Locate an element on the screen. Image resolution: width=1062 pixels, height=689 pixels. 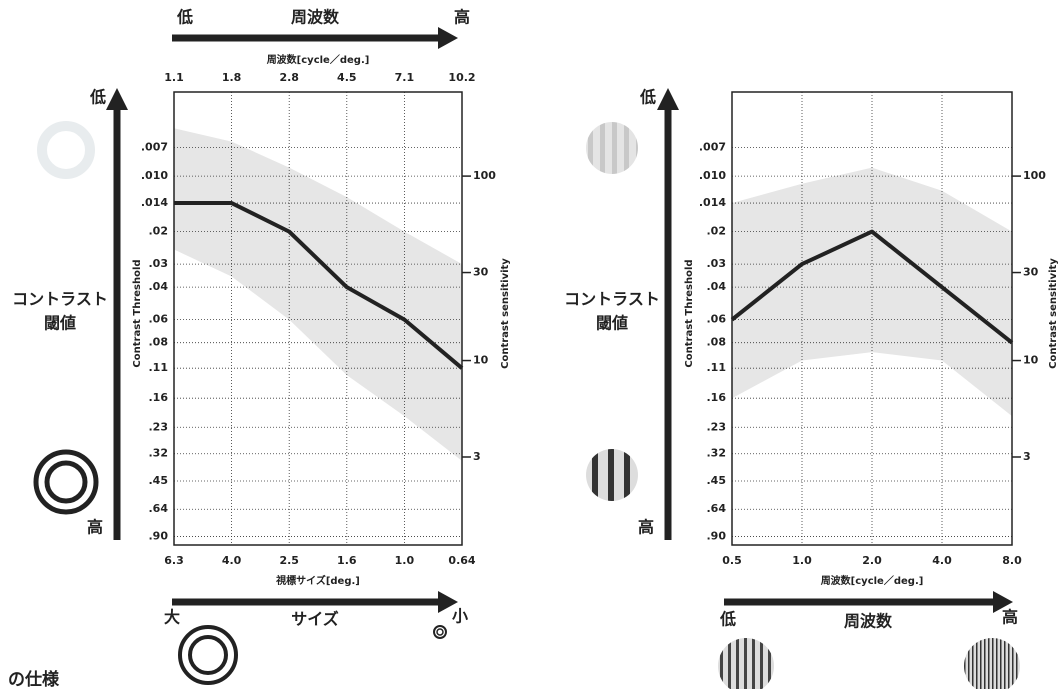
top-x-tick-label: 10.2 is located at coordinates (461, 77).